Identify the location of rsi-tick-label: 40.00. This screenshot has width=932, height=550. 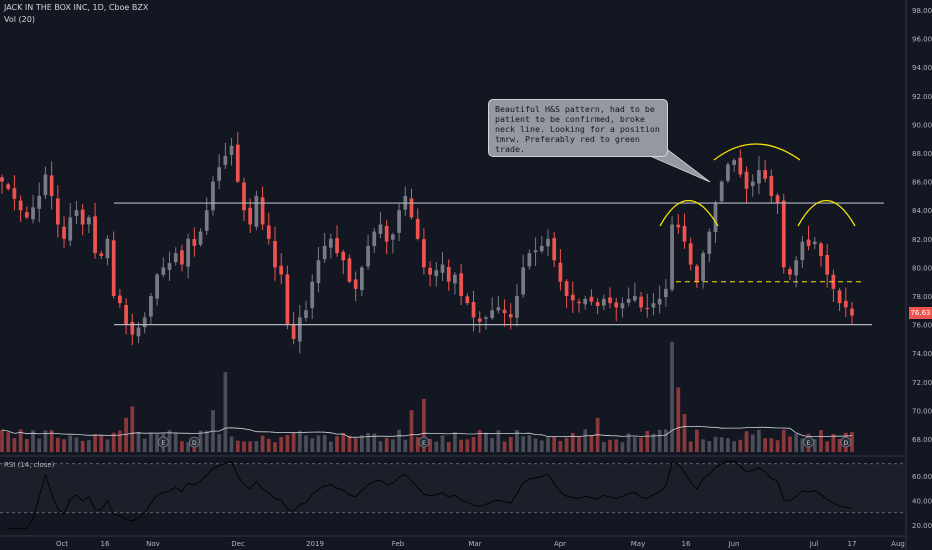
(922, 502).